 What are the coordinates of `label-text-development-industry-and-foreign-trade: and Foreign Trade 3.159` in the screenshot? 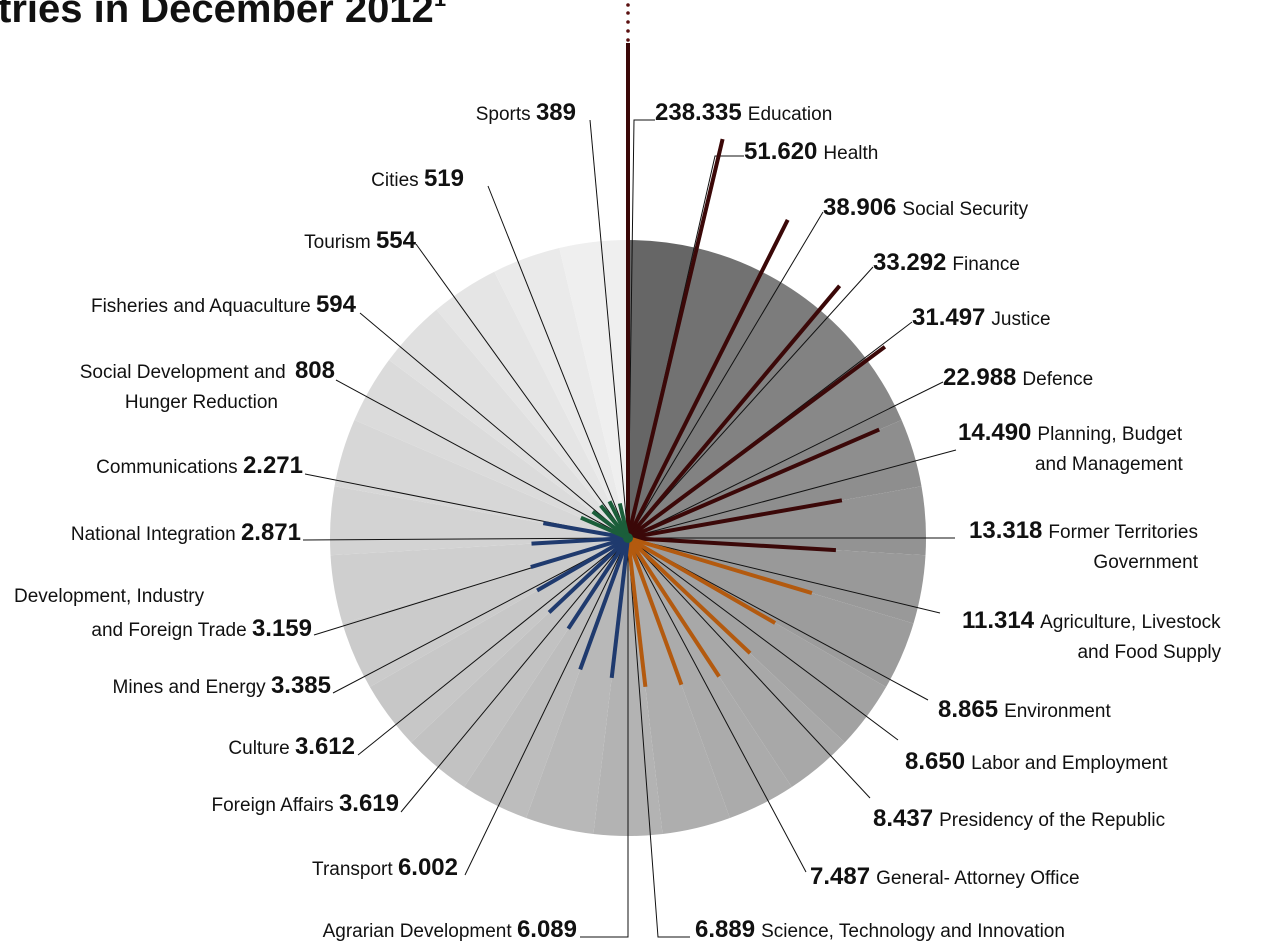 It's located at (201, 628).